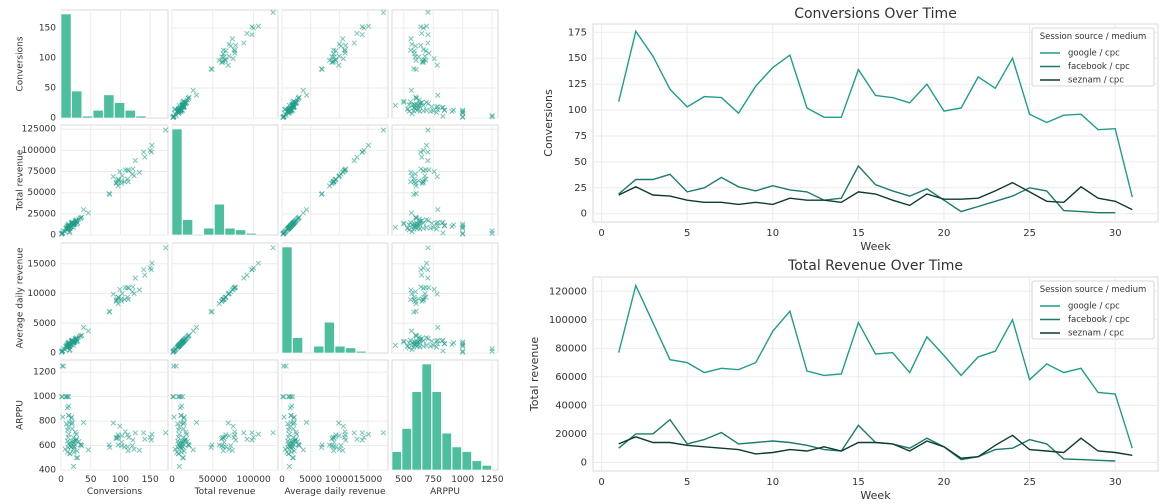  What do you see at coordinates (1094, 307) in the screenshot?
I see `legend-label: google / cpc` at bounding box center [1094, 307].